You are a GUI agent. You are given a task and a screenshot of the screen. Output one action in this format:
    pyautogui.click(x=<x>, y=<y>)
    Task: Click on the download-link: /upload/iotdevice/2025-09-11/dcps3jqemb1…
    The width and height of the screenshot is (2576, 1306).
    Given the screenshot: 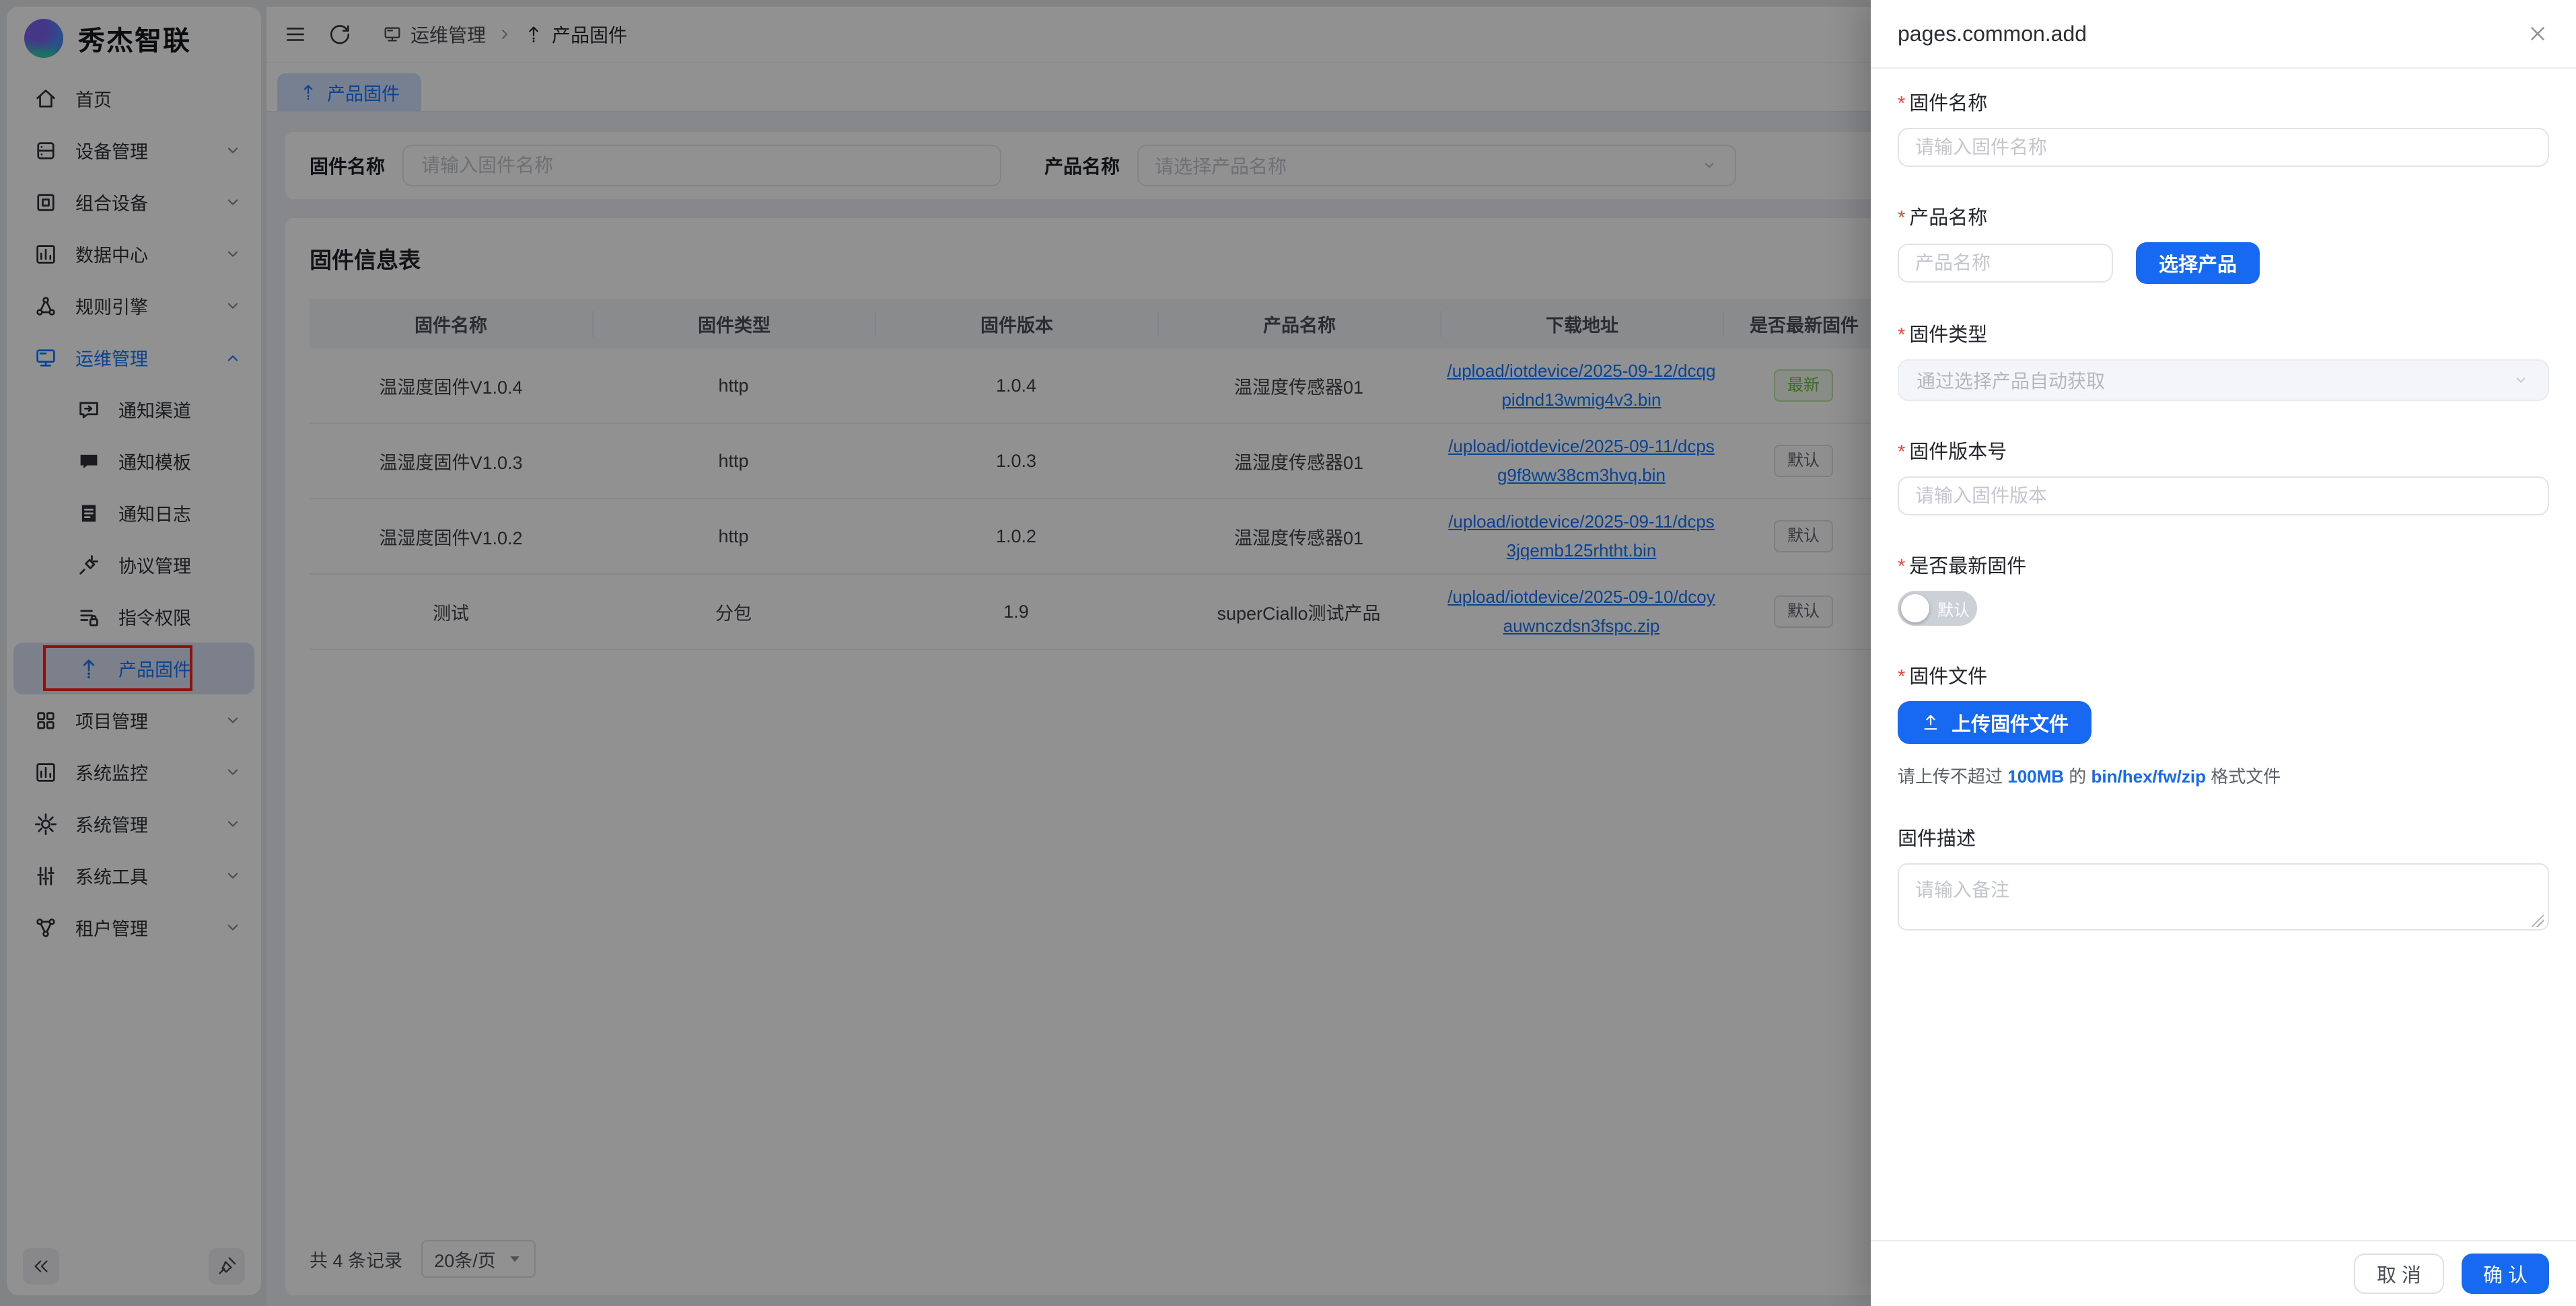 What is the action you would take?
    pyautogui.click(x=1581, y=536)
    